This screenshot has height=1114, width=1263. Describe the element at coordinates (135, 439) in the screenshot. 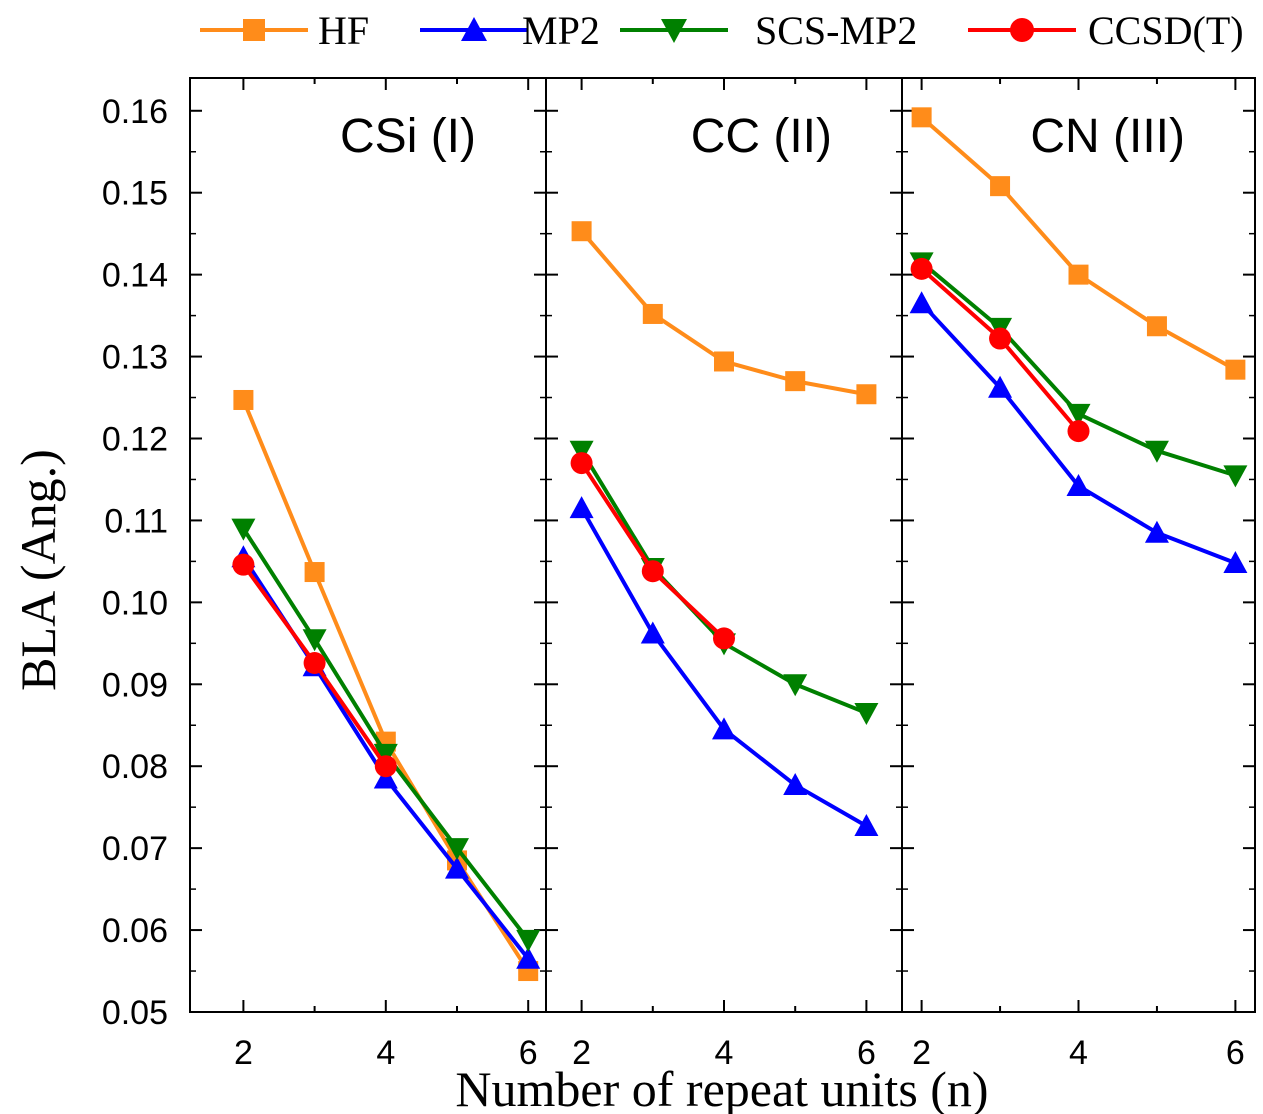

I see `y-tick-label: 0.12` at that location.